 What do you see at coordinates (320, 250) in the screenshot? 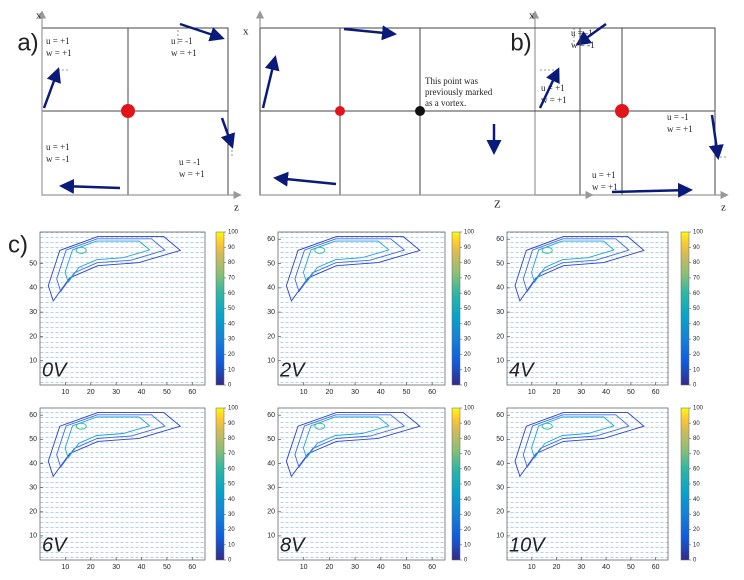
I see `contour-peak` at bounding box center [320, 250].